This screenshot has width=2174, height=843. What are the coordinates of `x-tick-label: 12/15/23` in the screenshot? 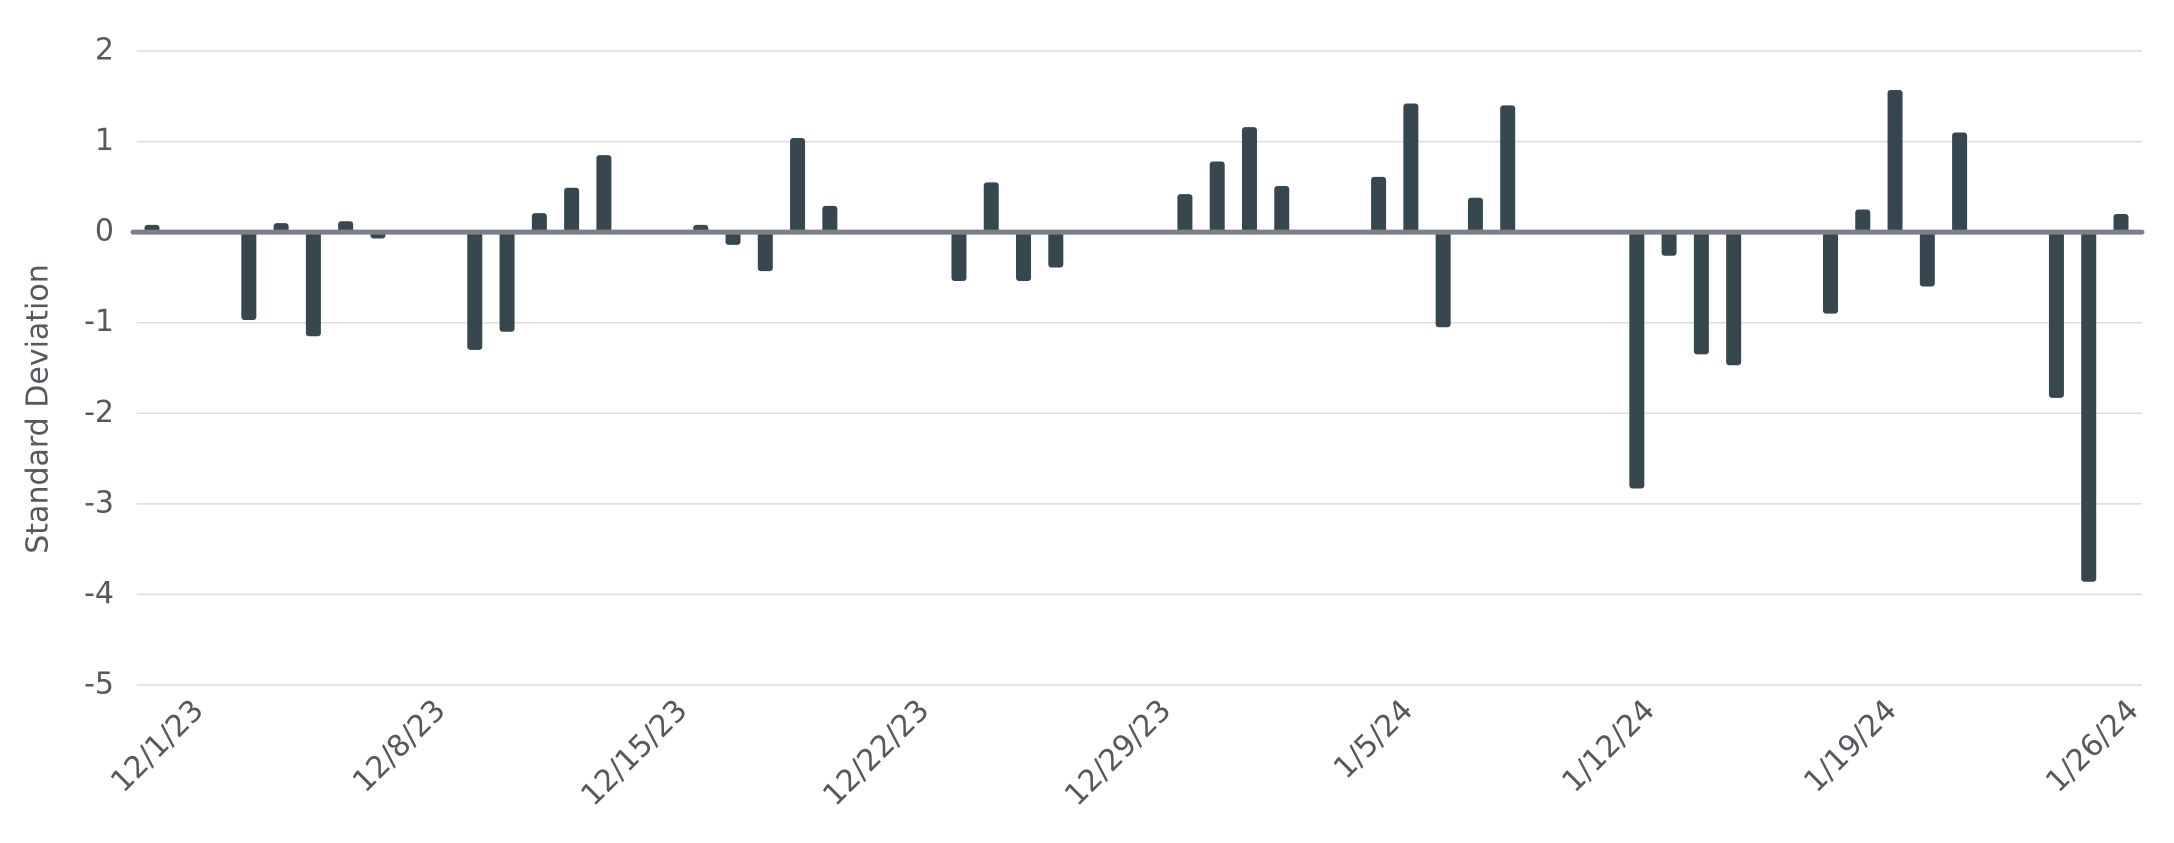 It's located at (634, 753).